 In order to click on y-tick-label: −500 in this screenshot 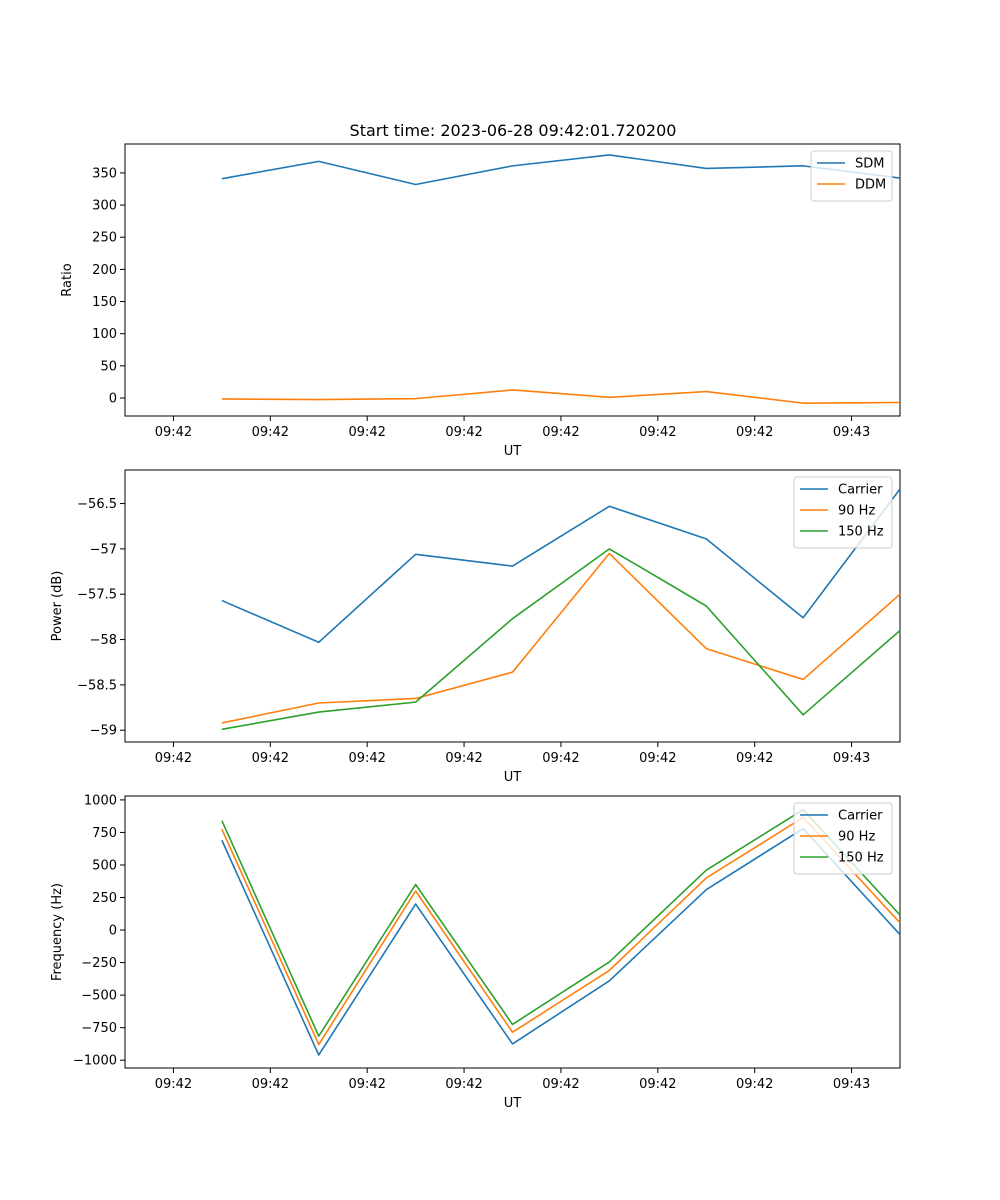, I will do `click(99, 996)`.